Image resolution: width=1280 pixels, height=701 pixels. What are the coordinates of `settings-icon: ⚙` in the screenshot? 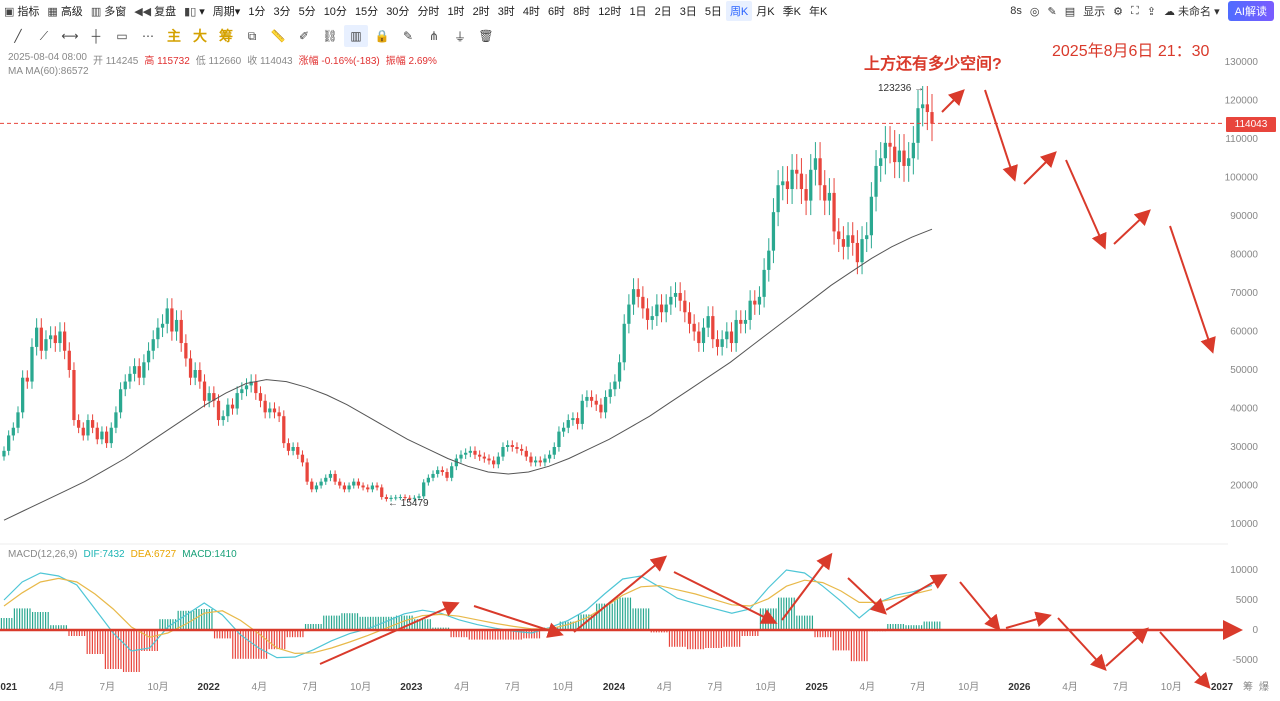 It's located at (1118, 11).